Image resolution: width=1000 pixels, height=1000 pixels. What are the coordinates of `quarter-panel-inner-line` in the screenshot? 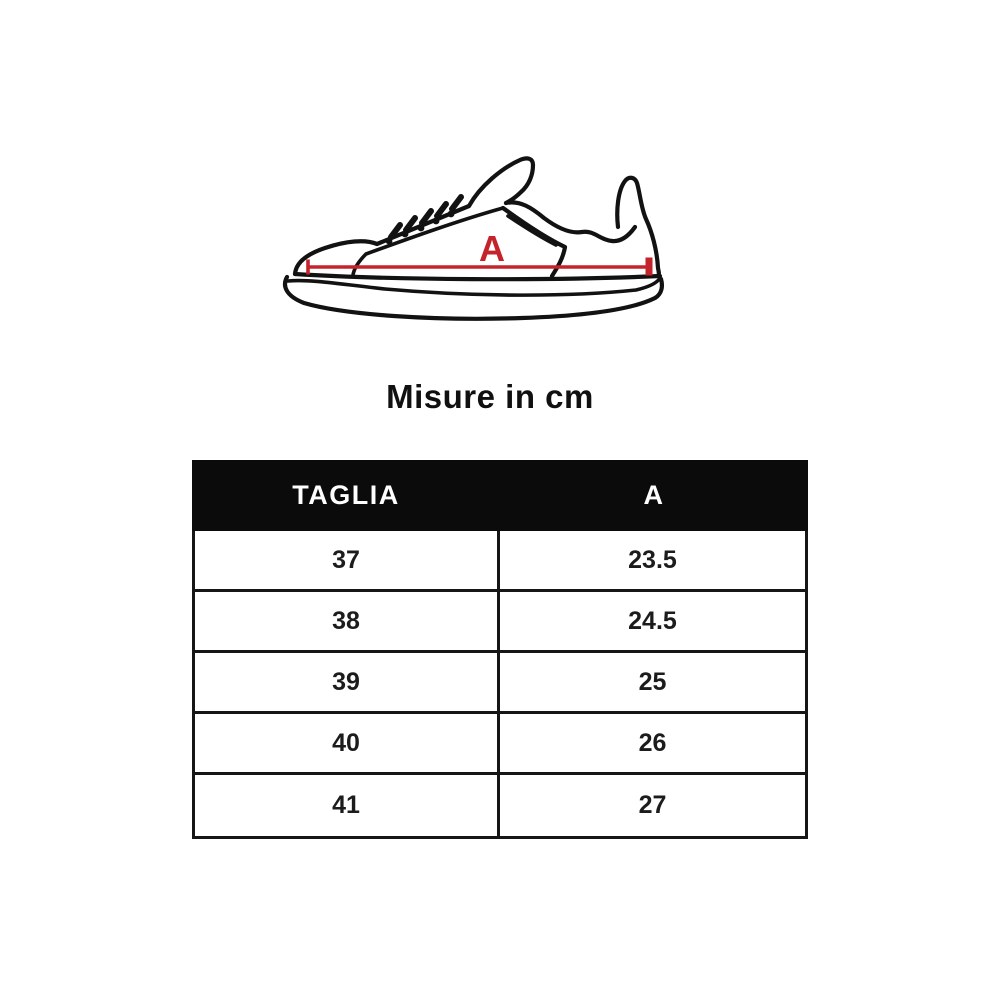 It's located at (532, 230).